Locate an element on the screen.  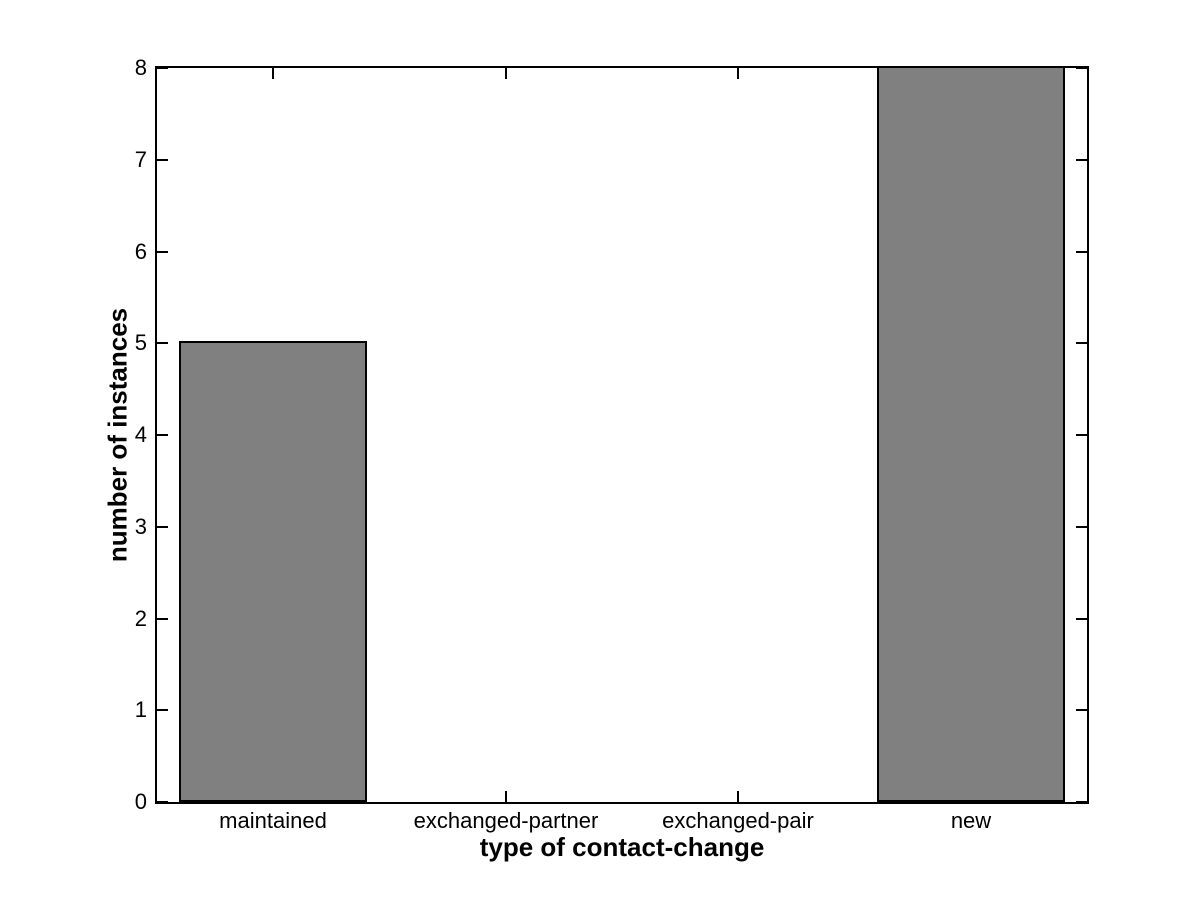
x-tick-bottom-exchanged-pair is located at coordinates (738, 796).